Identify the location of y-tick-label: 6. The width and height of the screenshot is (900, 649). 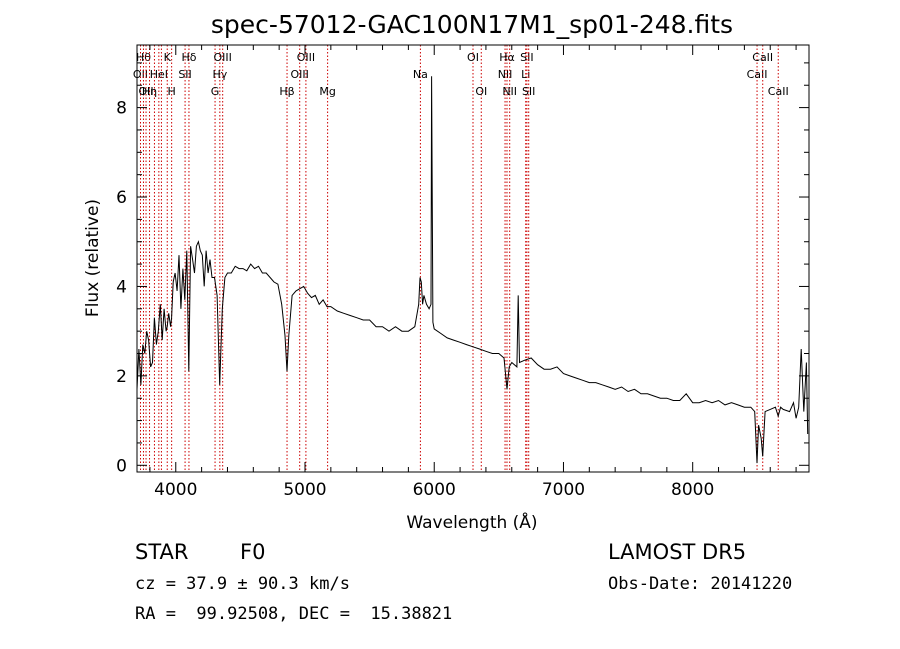
(121, 198).